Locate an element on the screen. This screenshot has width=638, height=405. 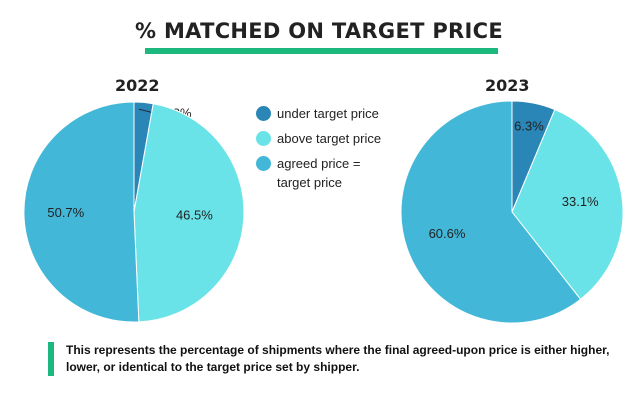
legend-item-agreed: agreed price = target price is located at coordinates (331, 173).